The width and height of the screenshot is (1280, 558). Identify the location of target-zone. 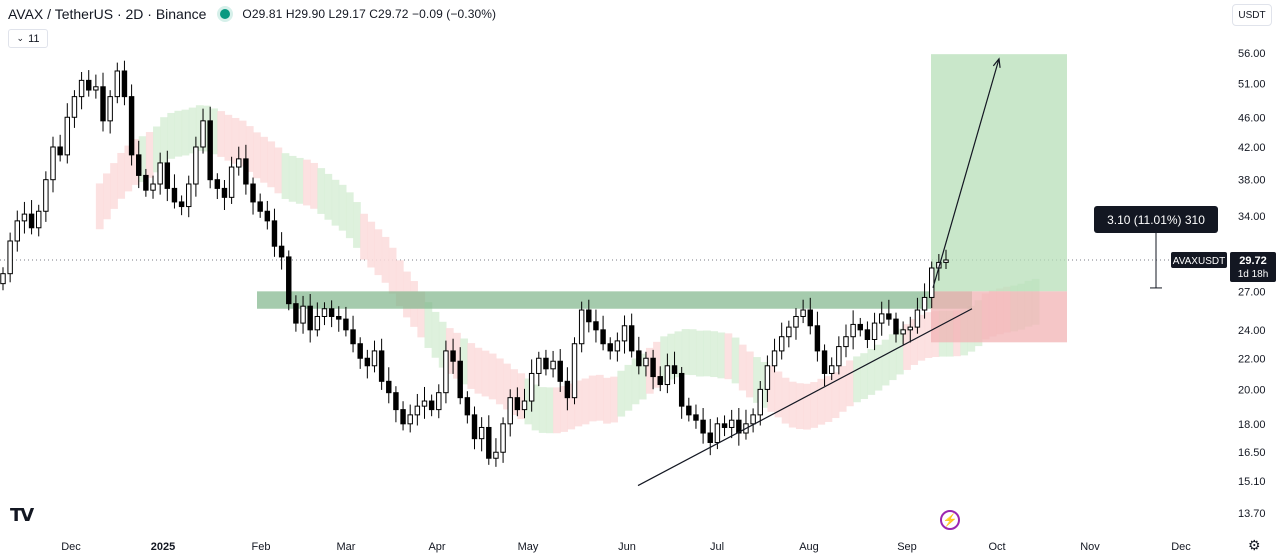
(999, 173).